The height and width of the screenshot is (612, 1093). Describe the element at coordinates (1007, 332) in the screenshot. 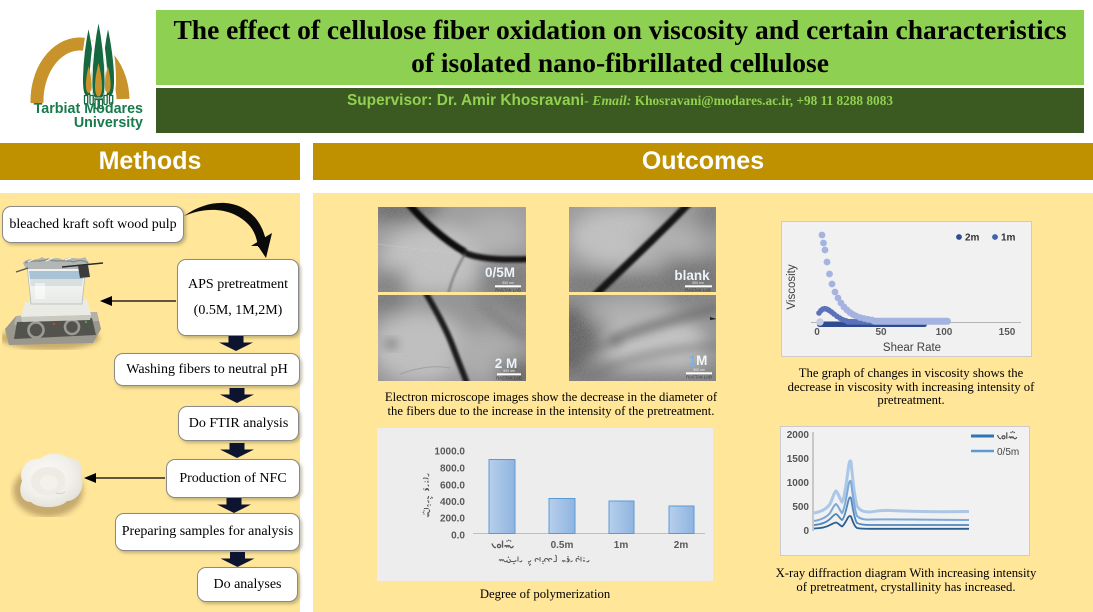

I see `svg-text: 150` at that location.